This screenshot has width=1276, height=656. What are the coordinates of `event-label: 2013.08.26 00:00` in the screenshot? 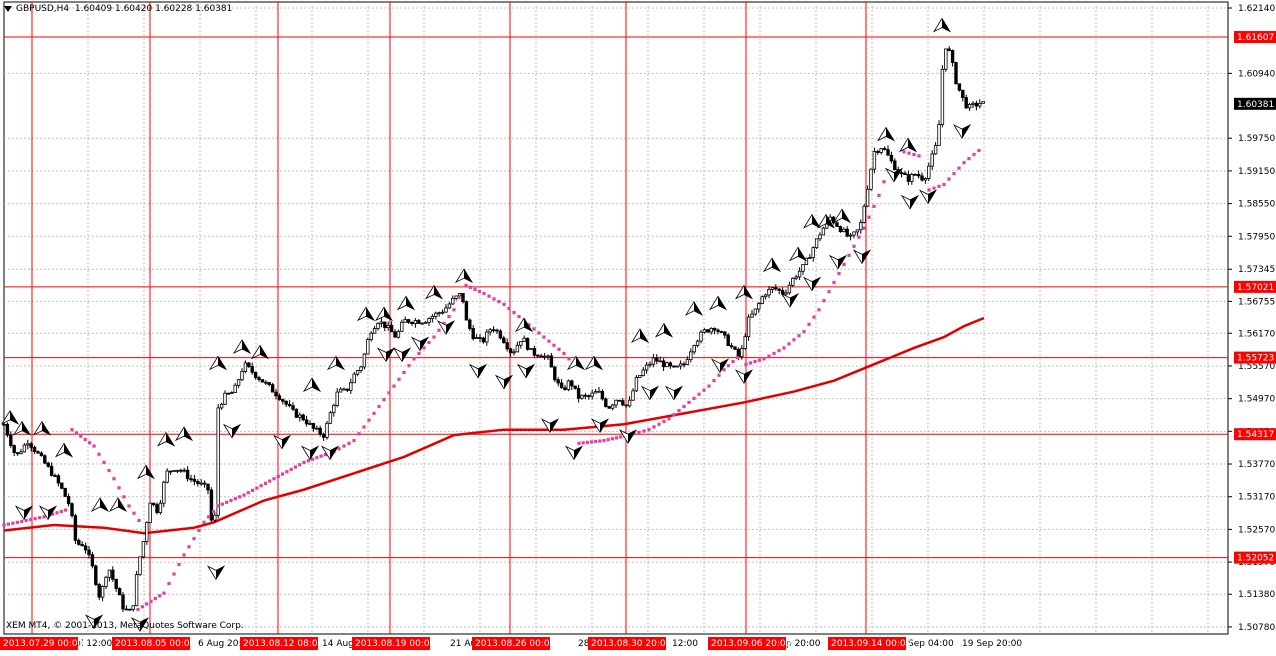 It's located at (515, 644).